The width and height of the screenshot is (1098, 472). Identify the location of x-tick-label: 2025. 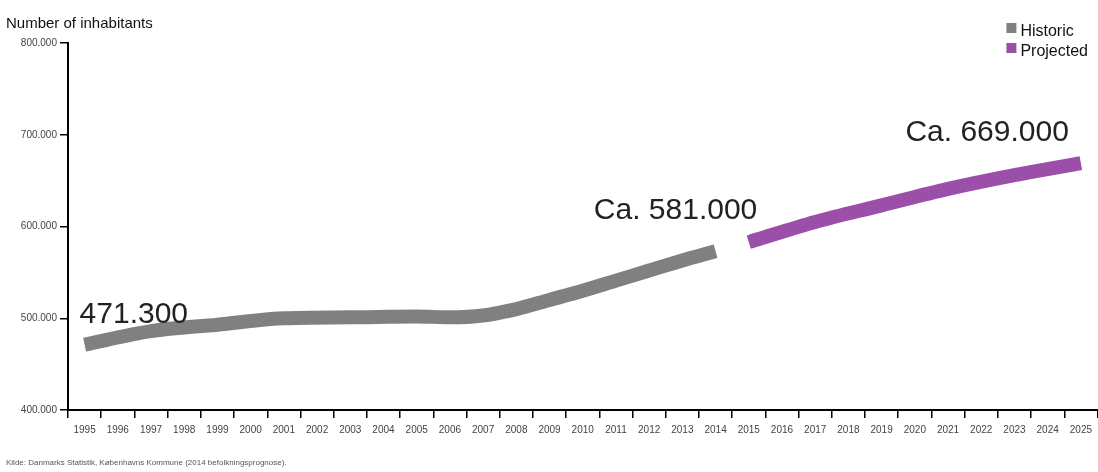
(1081, 429).